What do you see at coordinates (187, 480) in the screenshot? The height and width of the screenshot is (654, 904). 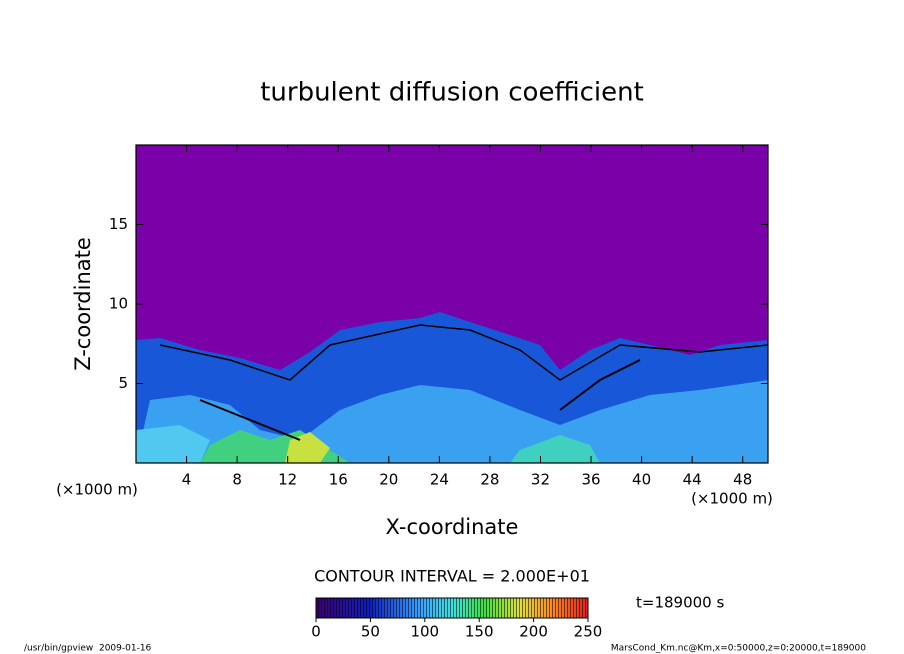 I see `x-tick-label: 4` at bounding box center [187, 480].